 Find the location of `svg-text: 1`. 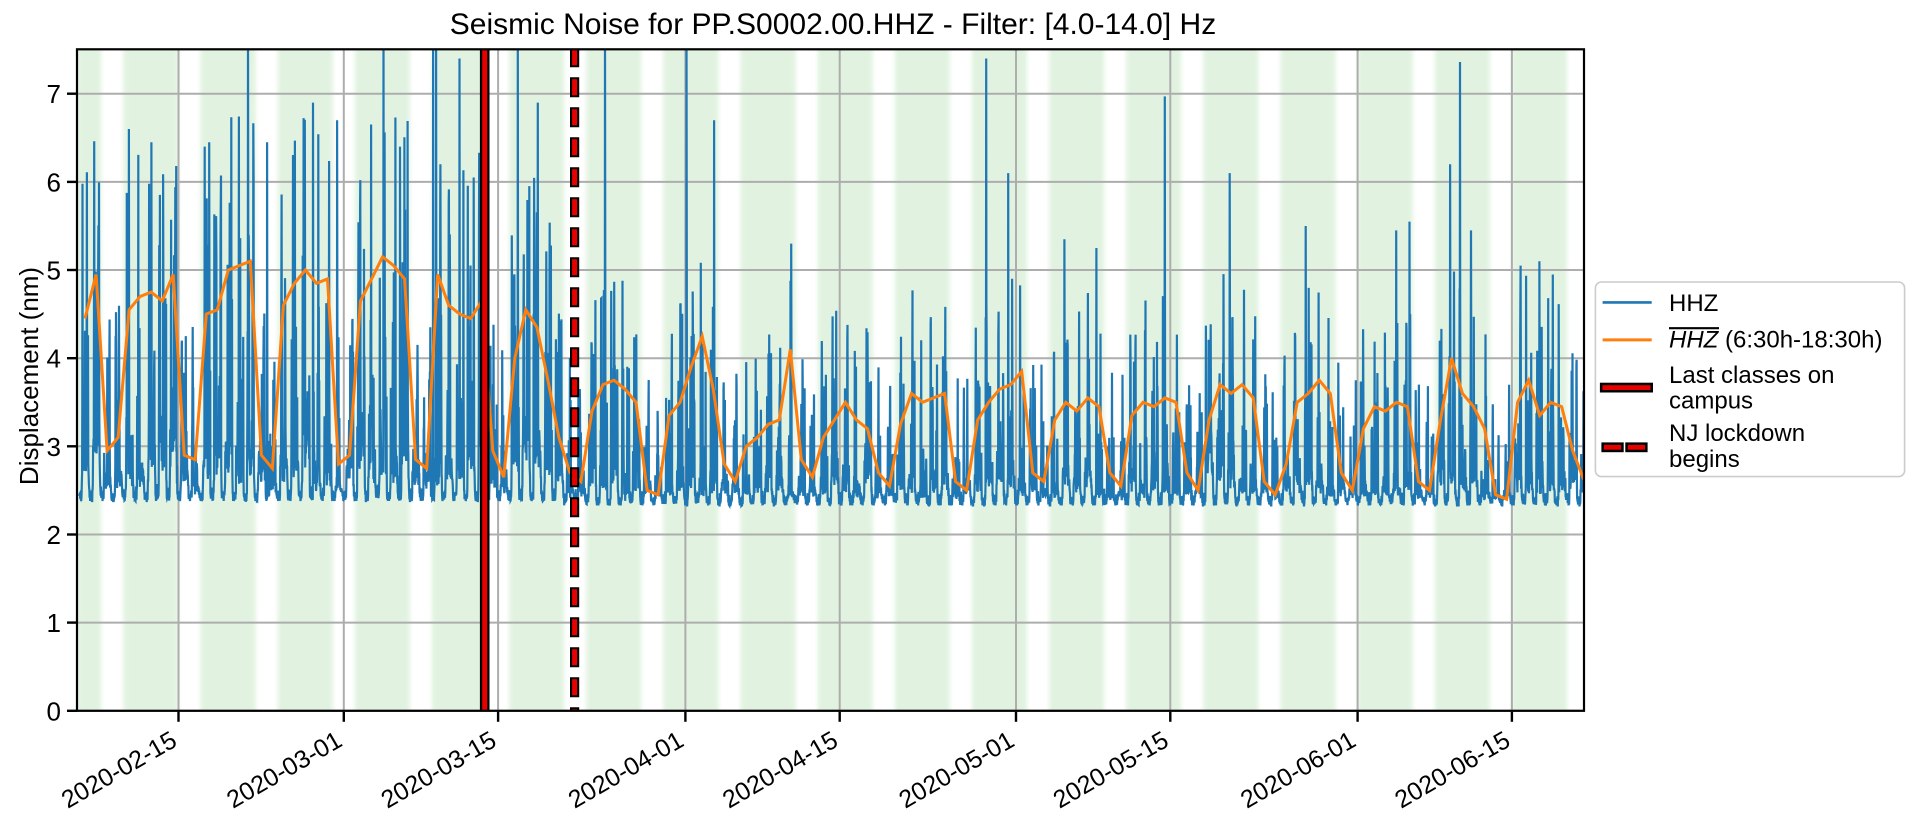

svg-text: 1 is located at coordinates (54, 623).